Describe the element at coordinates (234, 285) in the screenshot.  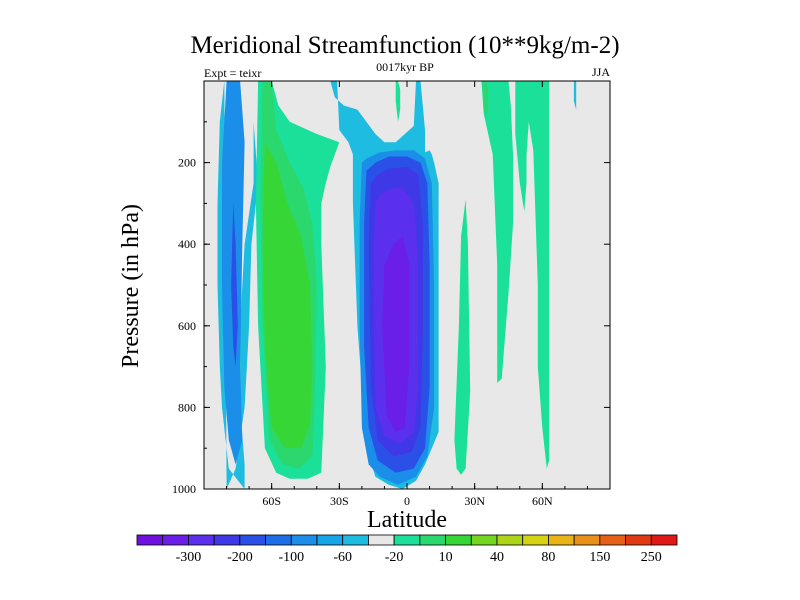
I see `contour-region-sh-negative-cell-core` at that location.